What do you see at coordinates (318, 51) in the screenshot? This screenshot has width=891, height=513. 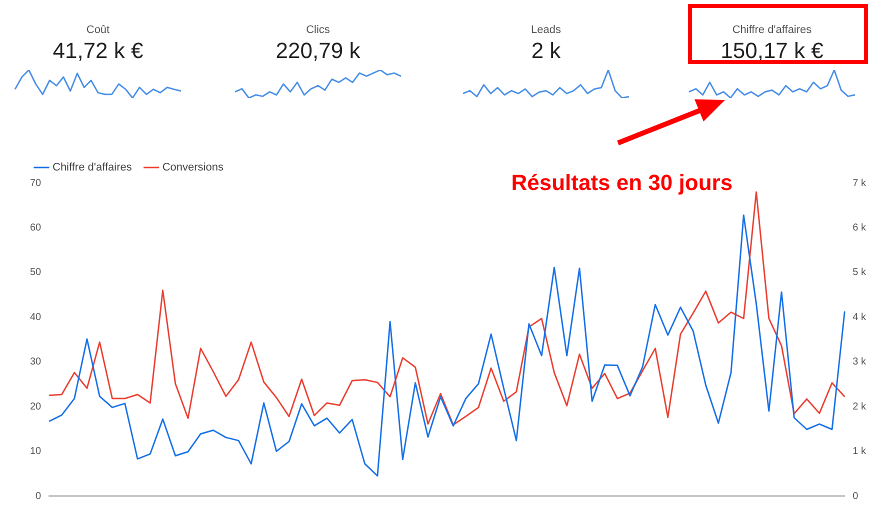 I see `chart-subtitle: 220,79 k` at bounding box center [318, 51].